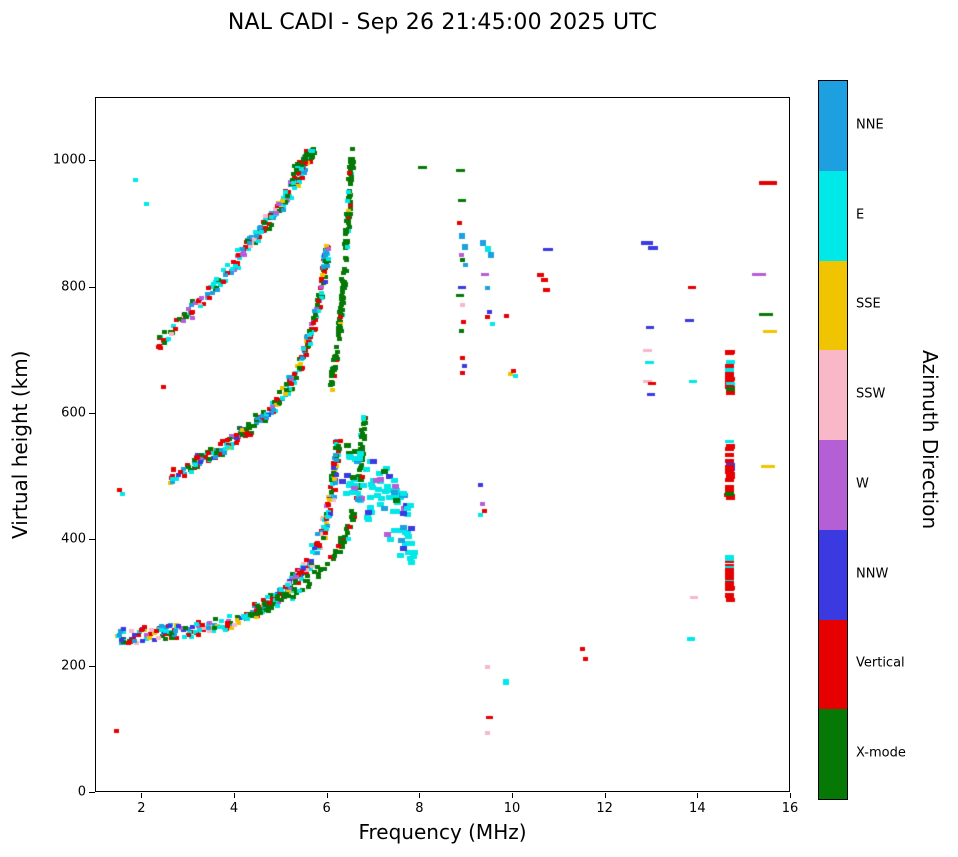  I want to click on colorbar-tick-label: E, so click(860, 215).